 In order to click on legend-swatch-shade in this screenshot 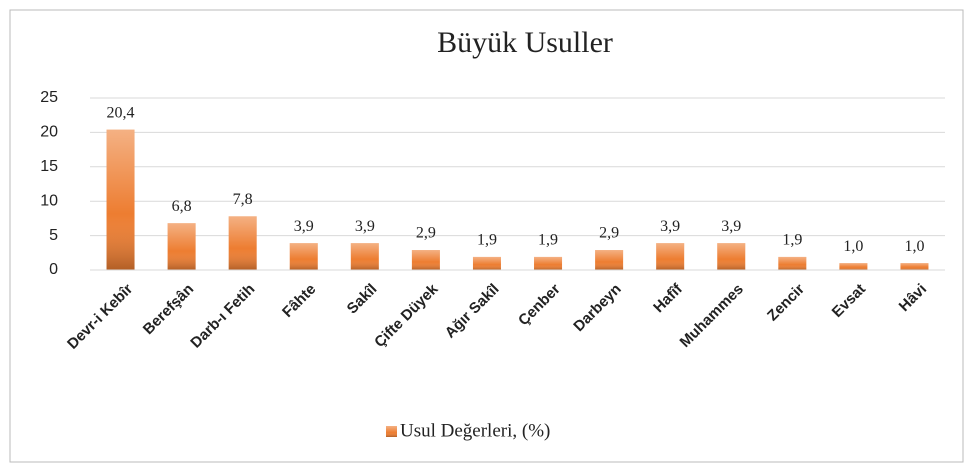, I will do `click(391, 431)`.